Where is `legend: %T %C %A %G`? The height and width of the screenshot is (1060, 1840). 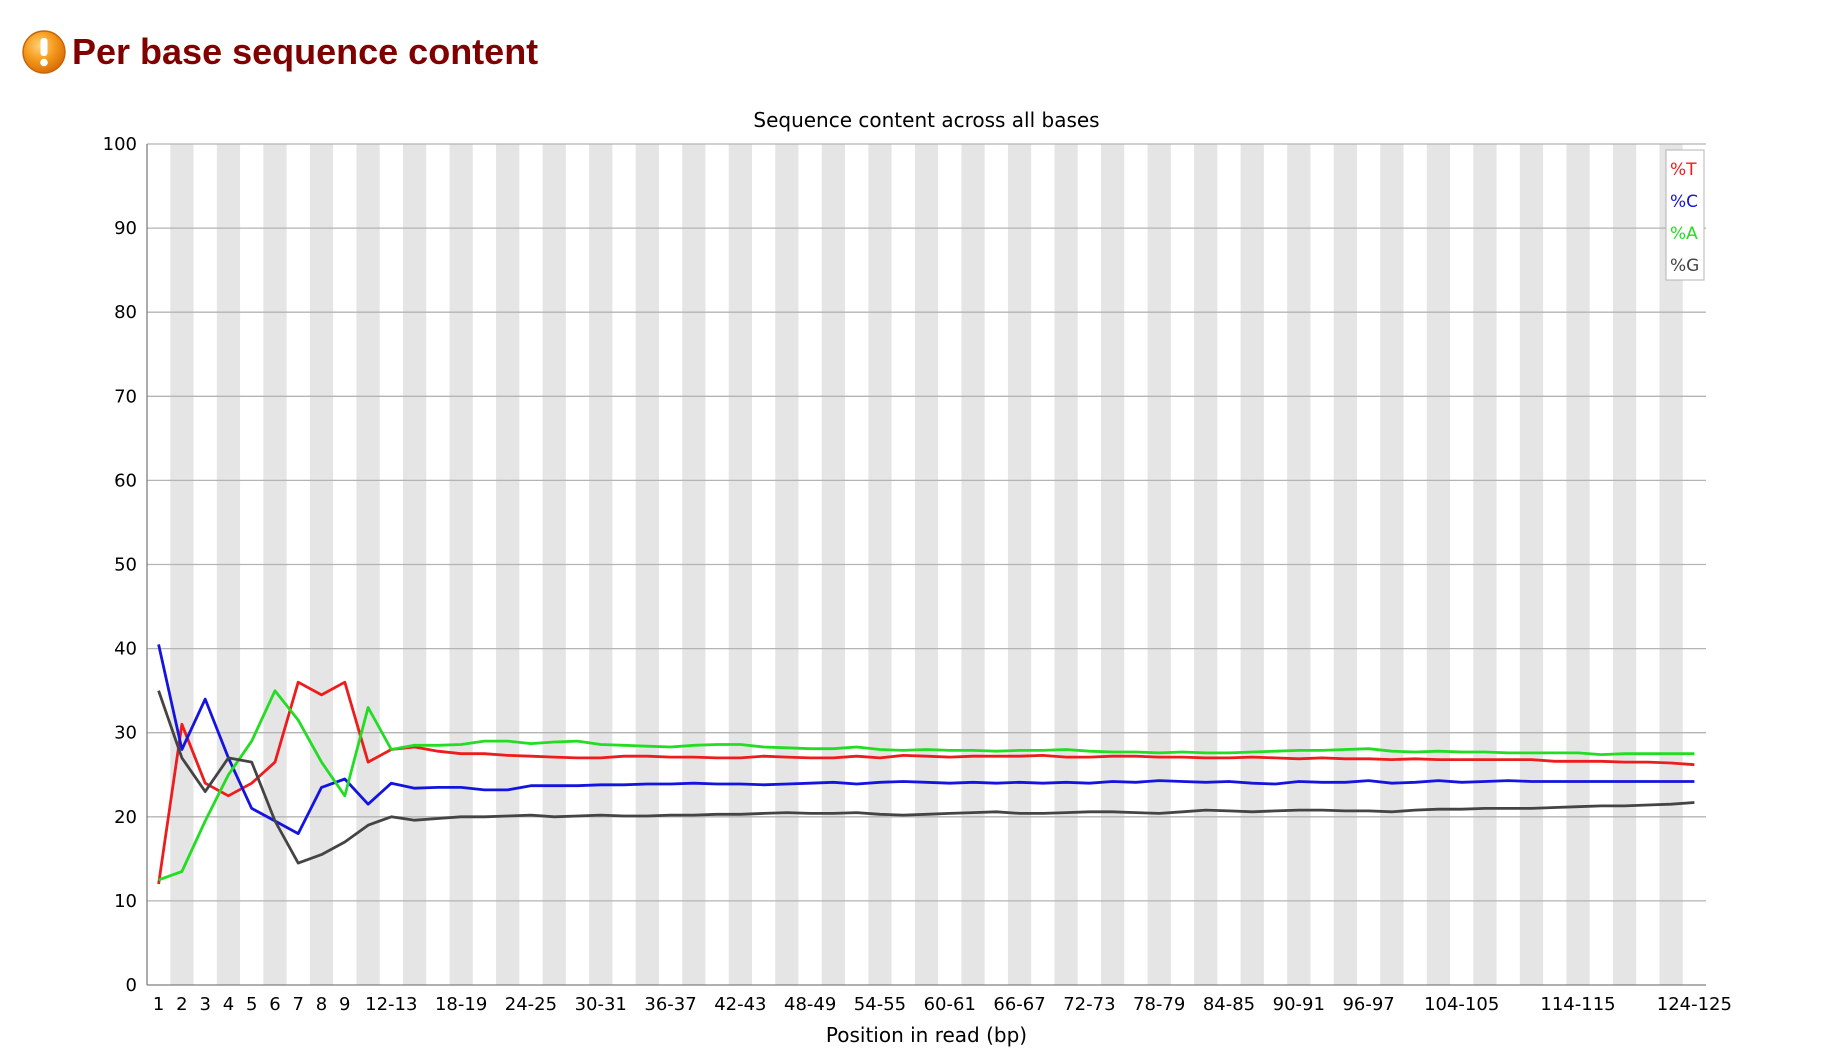 legend: %T %C %A %G is located at coordinates (1685, 215).